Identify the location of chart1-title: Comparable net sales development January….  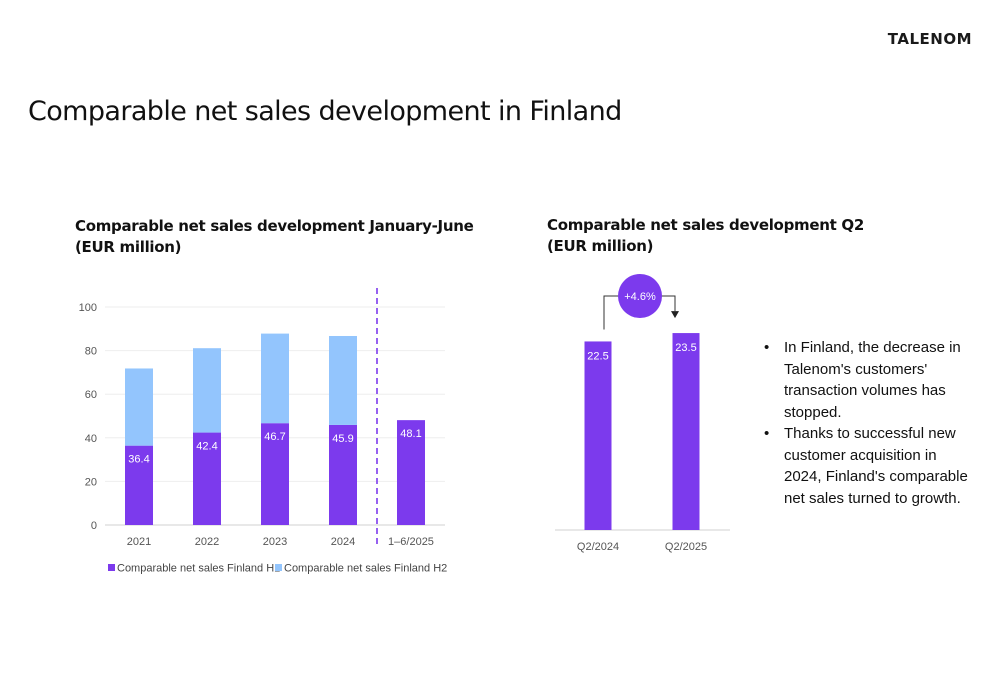
(274, 237).